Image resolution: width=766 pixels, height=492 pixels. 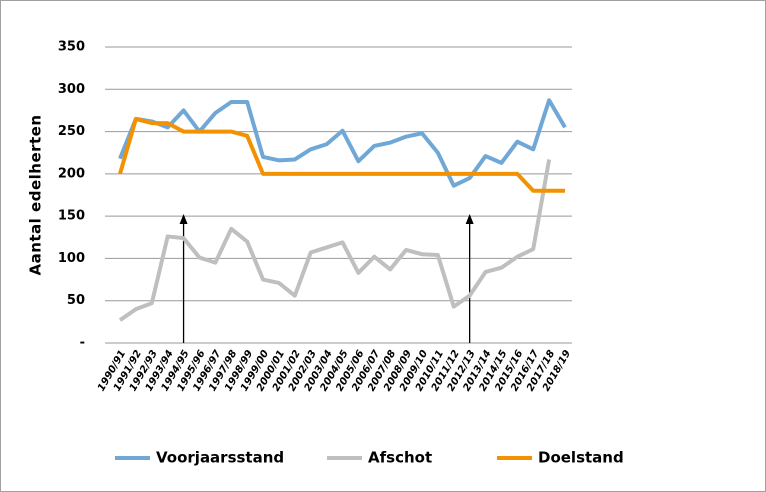 What do you see at coordinates (400, 458) in the screenshot?
I see `legend-label: Afschot` at bounding box center [400, 458].